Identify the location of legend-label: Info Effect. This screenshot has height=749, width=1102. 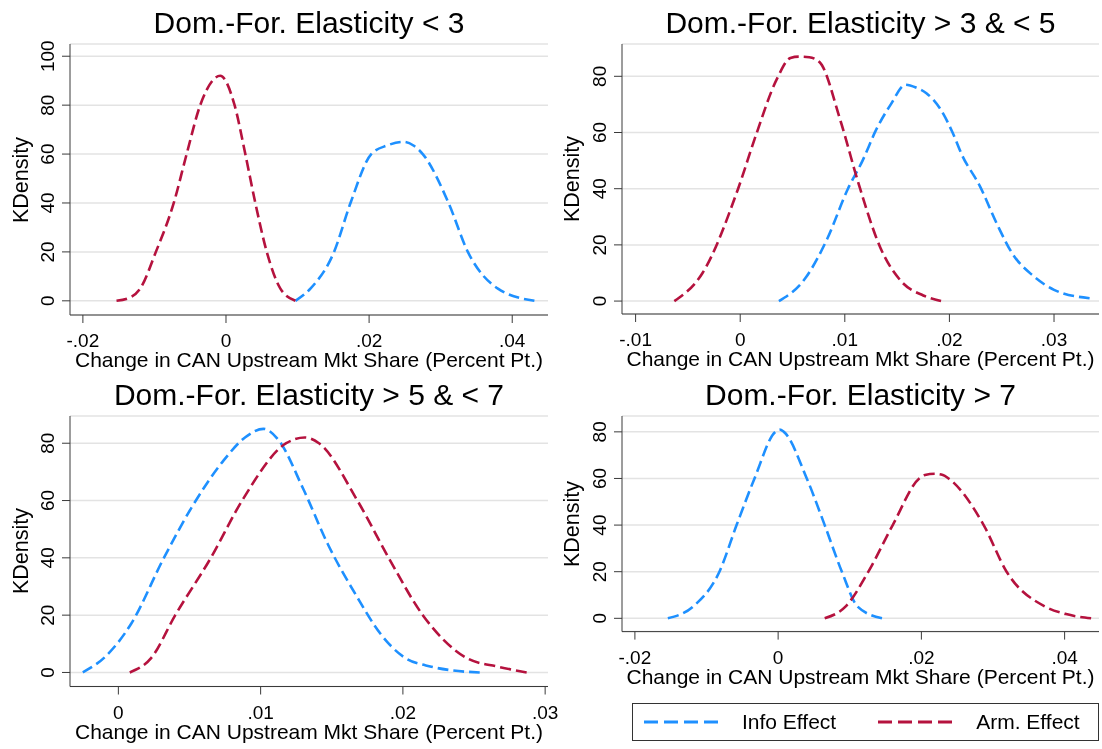
(789, 722).